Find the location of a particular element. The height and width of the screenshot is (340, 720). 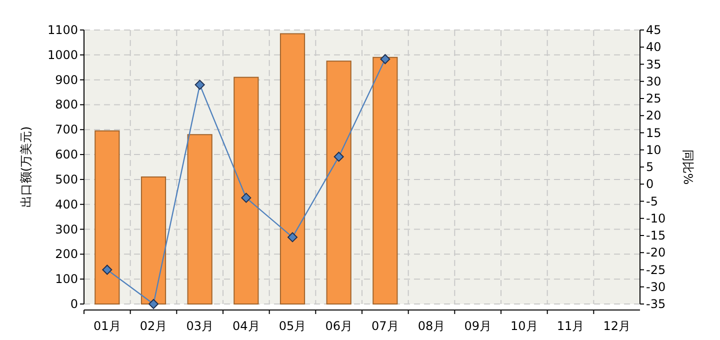

y-tick-label: 1100 is located at coordinates (62, 30).